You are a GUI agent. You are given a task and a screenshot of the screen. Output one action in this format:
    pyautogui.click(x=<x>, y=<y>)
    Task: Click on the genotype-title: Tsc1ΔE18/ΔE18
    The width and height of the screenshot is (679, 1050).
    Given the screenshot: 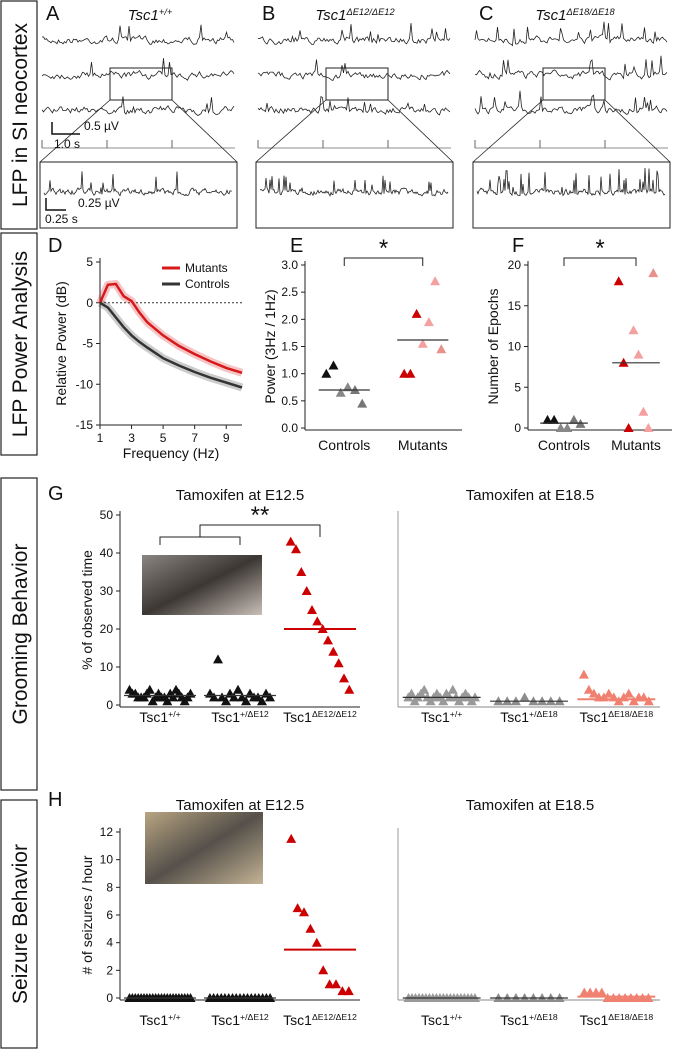 What is the action you would take?
    pyautogui.click(x=575, y=15)
    